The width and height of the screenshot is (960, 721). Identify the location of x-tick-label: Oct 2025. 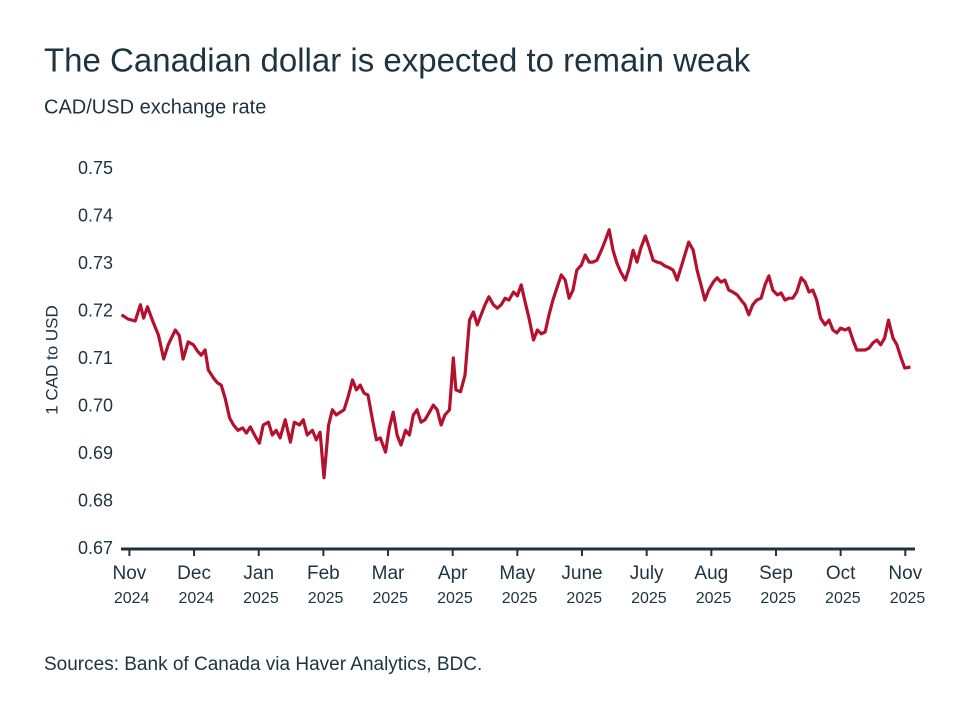
(841, 585).